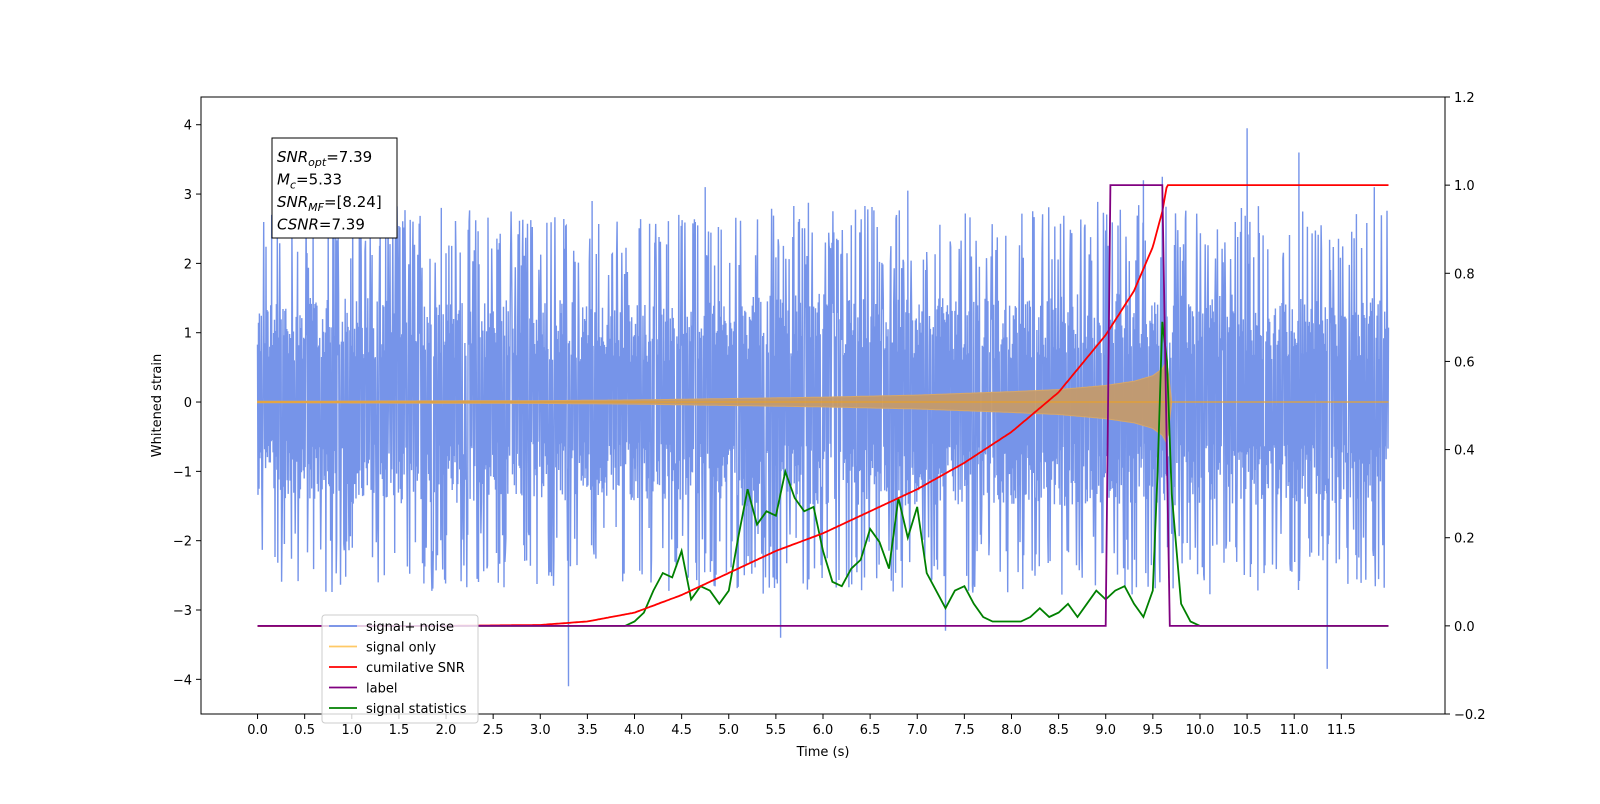 This screenshot has width=1600, height=804. Describe the element at coordinates (157, 405) in the screenshot. I see `y-axis-label: Whitened strain` at that location.